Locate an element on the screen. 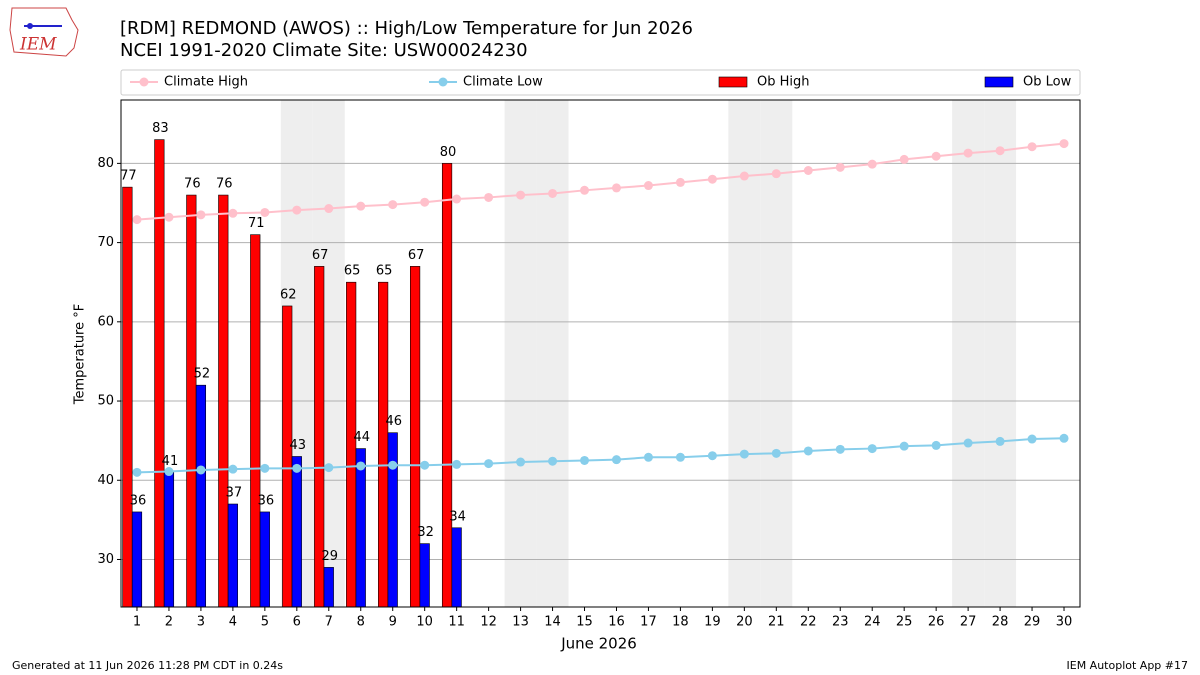  logo-text: IEM is located at coordinates (38, 45).